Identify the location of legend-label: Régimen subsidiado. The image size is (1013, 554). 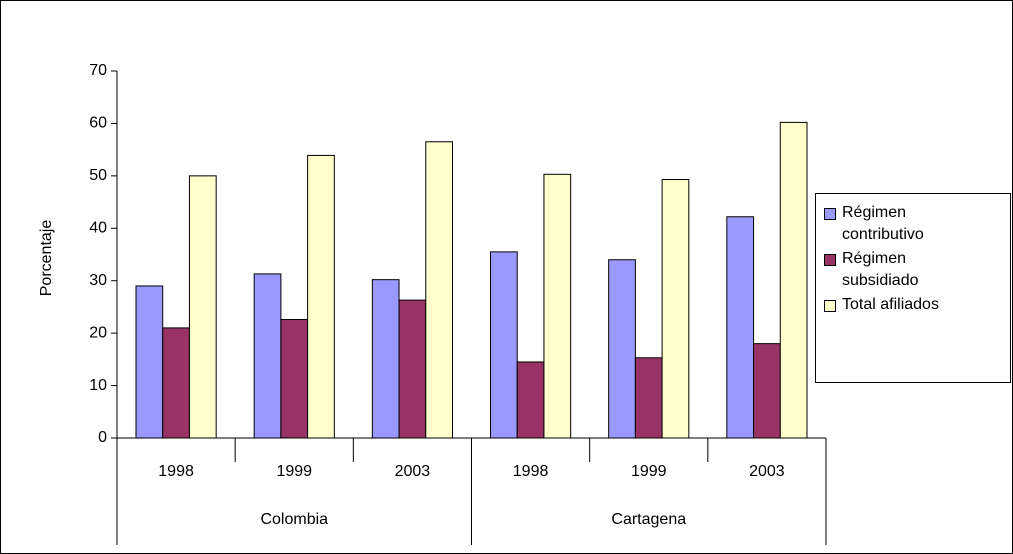
(880, 269).